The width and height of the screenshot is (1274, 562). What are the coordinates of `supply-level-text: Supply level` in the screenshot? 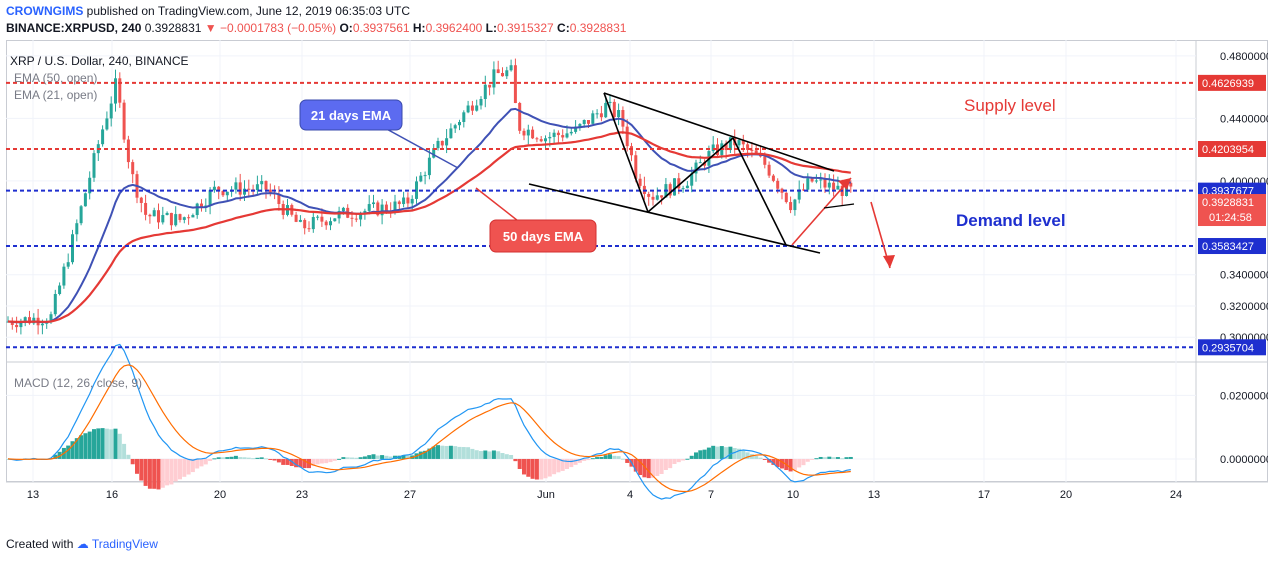 It's located at (1010, 105).